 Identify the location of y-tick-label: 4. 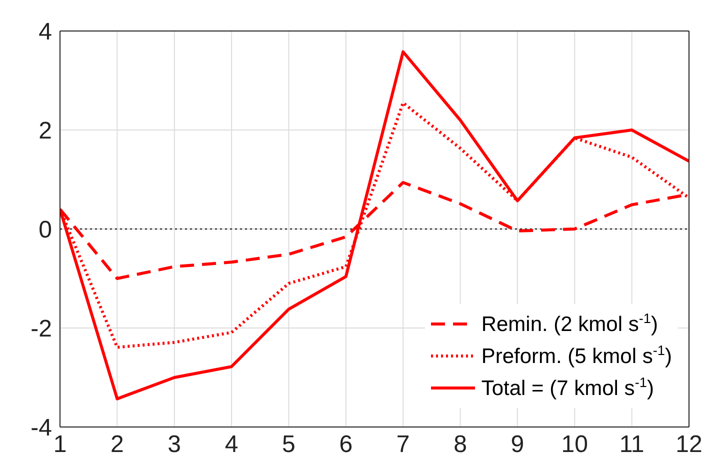
(45, 32).